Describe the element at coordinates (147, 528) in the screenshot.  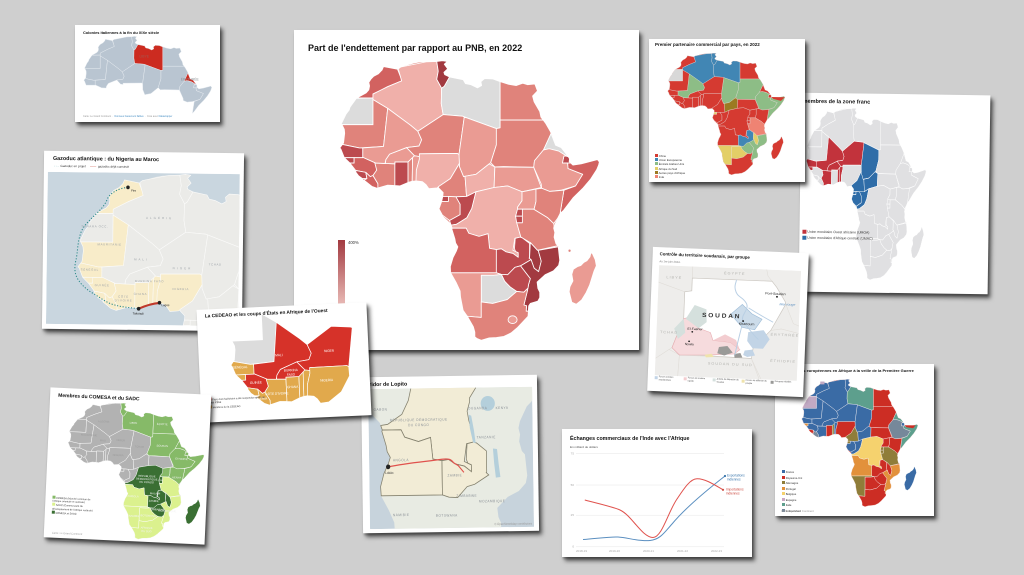
I see `svg-text: AFRIQUE` at that location.